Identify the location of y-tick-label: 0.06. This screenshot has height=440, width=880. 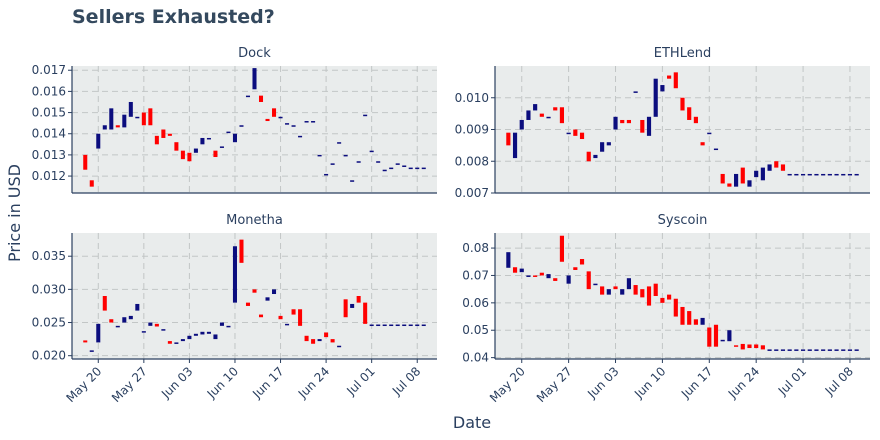
(475, 303).